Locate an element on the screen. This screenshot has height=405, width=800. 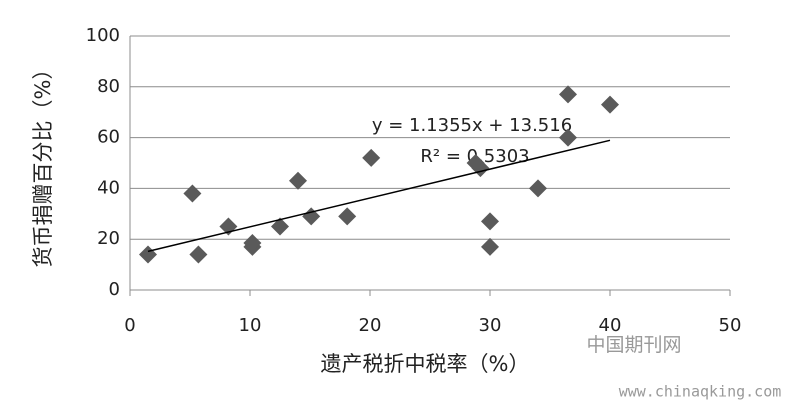
x-tick-label: 0 is located at coordinates (129, 325).